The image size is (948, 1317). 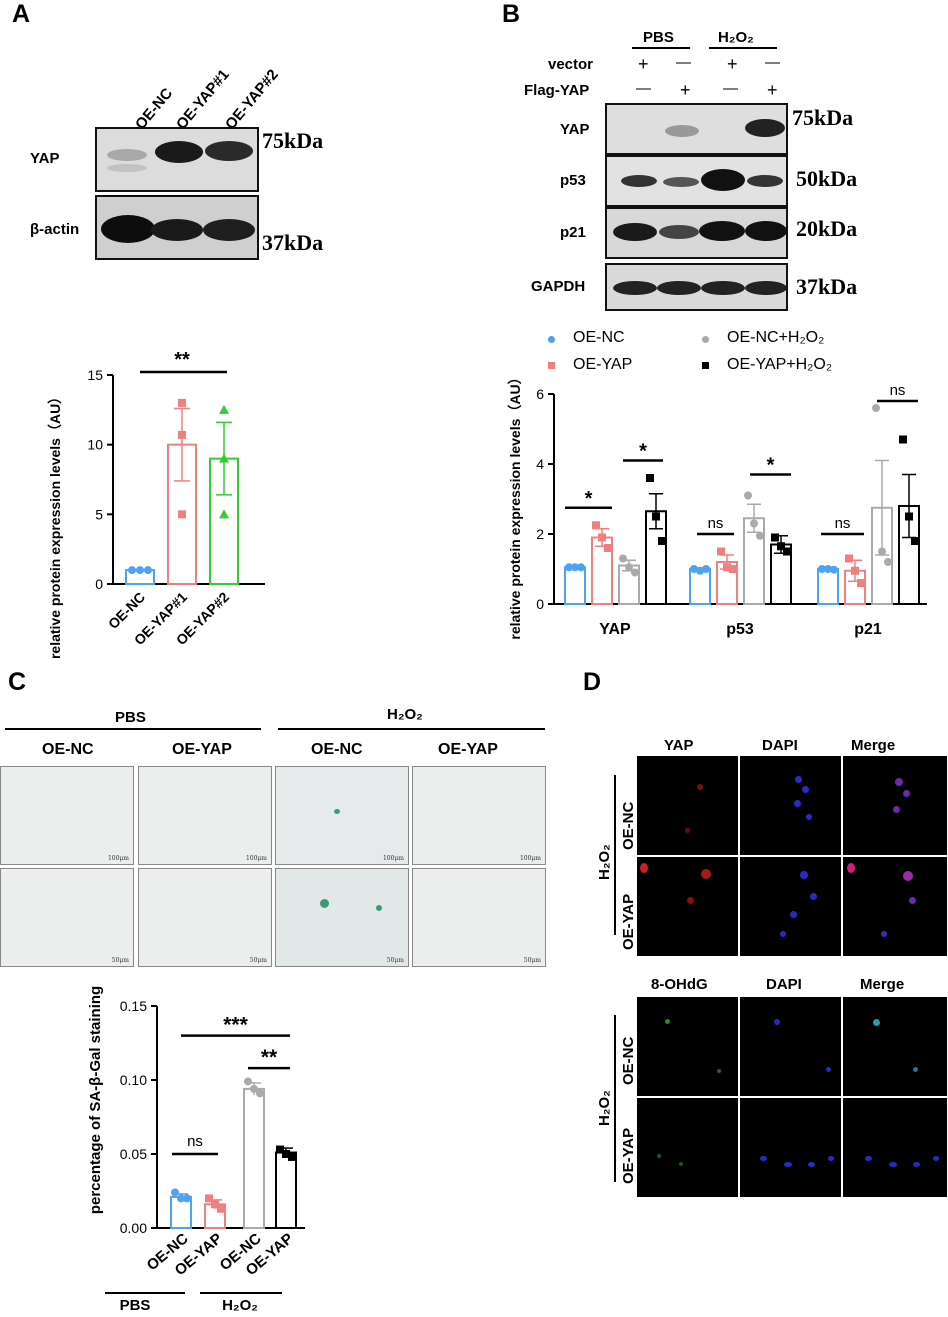 What do you see at coordinates (873, 745) in the screenshot?
I see `column-label: Merge` at bounding box center [873, 745].